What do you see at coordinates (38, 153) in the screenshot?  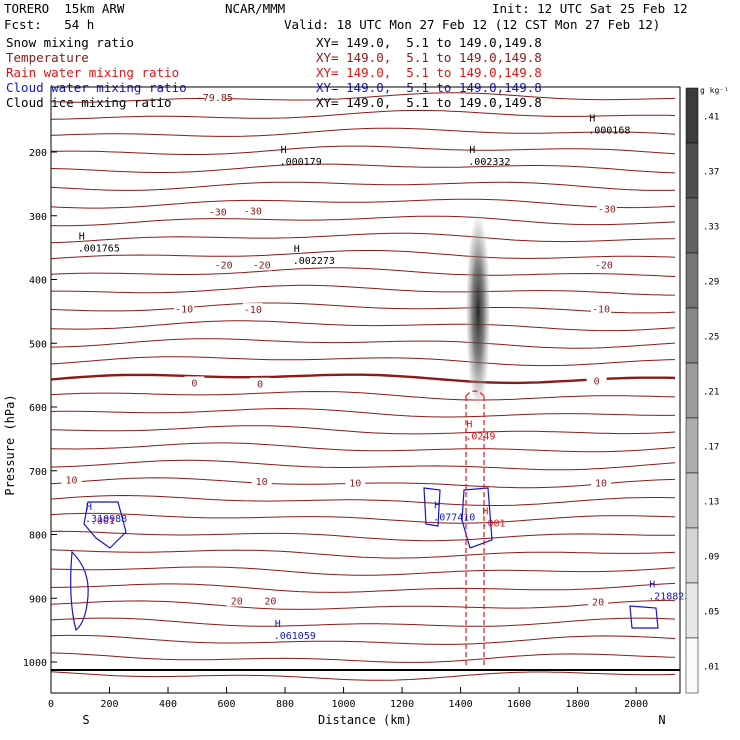 I see `y-tick-label: 200` at bounding box center [38, 153].